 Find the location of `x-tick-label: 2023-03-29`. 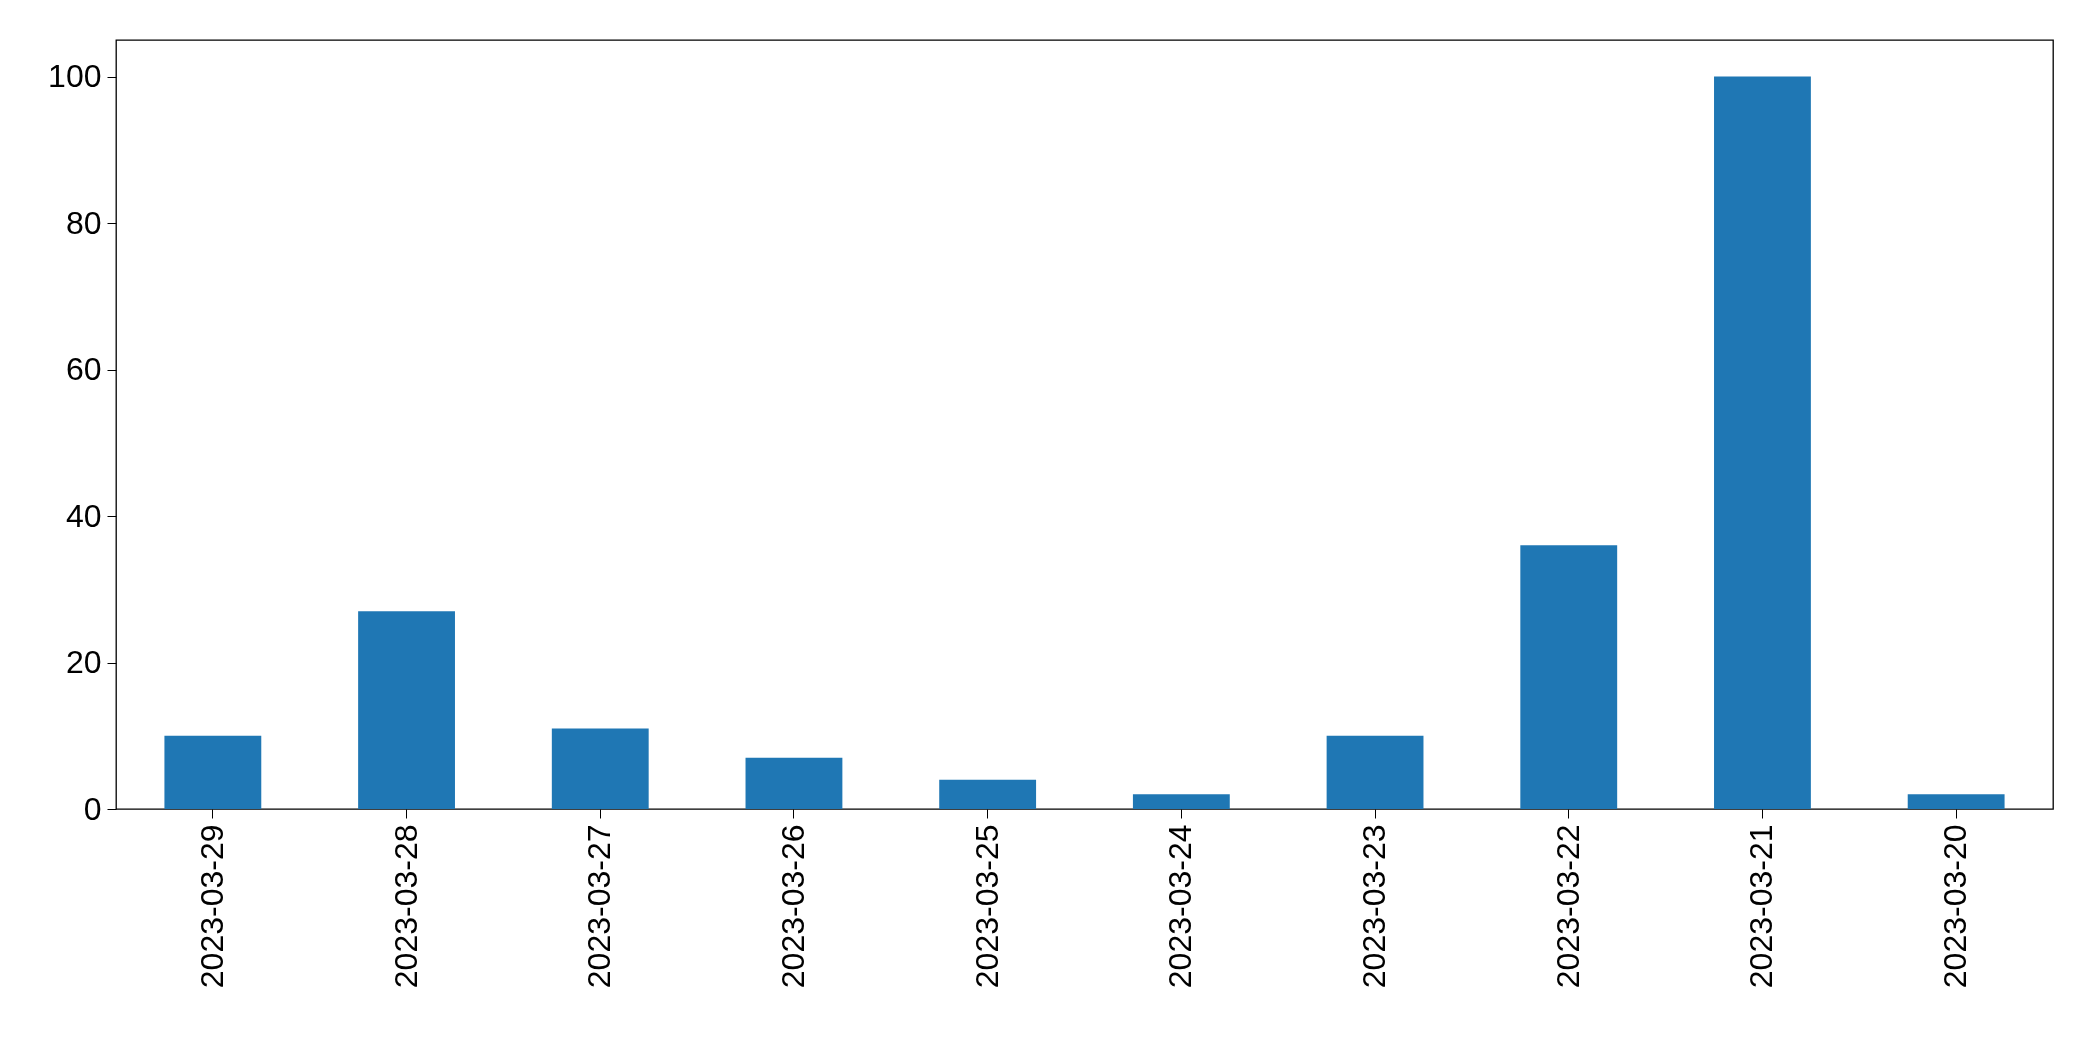

x-tick-label: 2023-03-29 is located at coordinates (211, 906).